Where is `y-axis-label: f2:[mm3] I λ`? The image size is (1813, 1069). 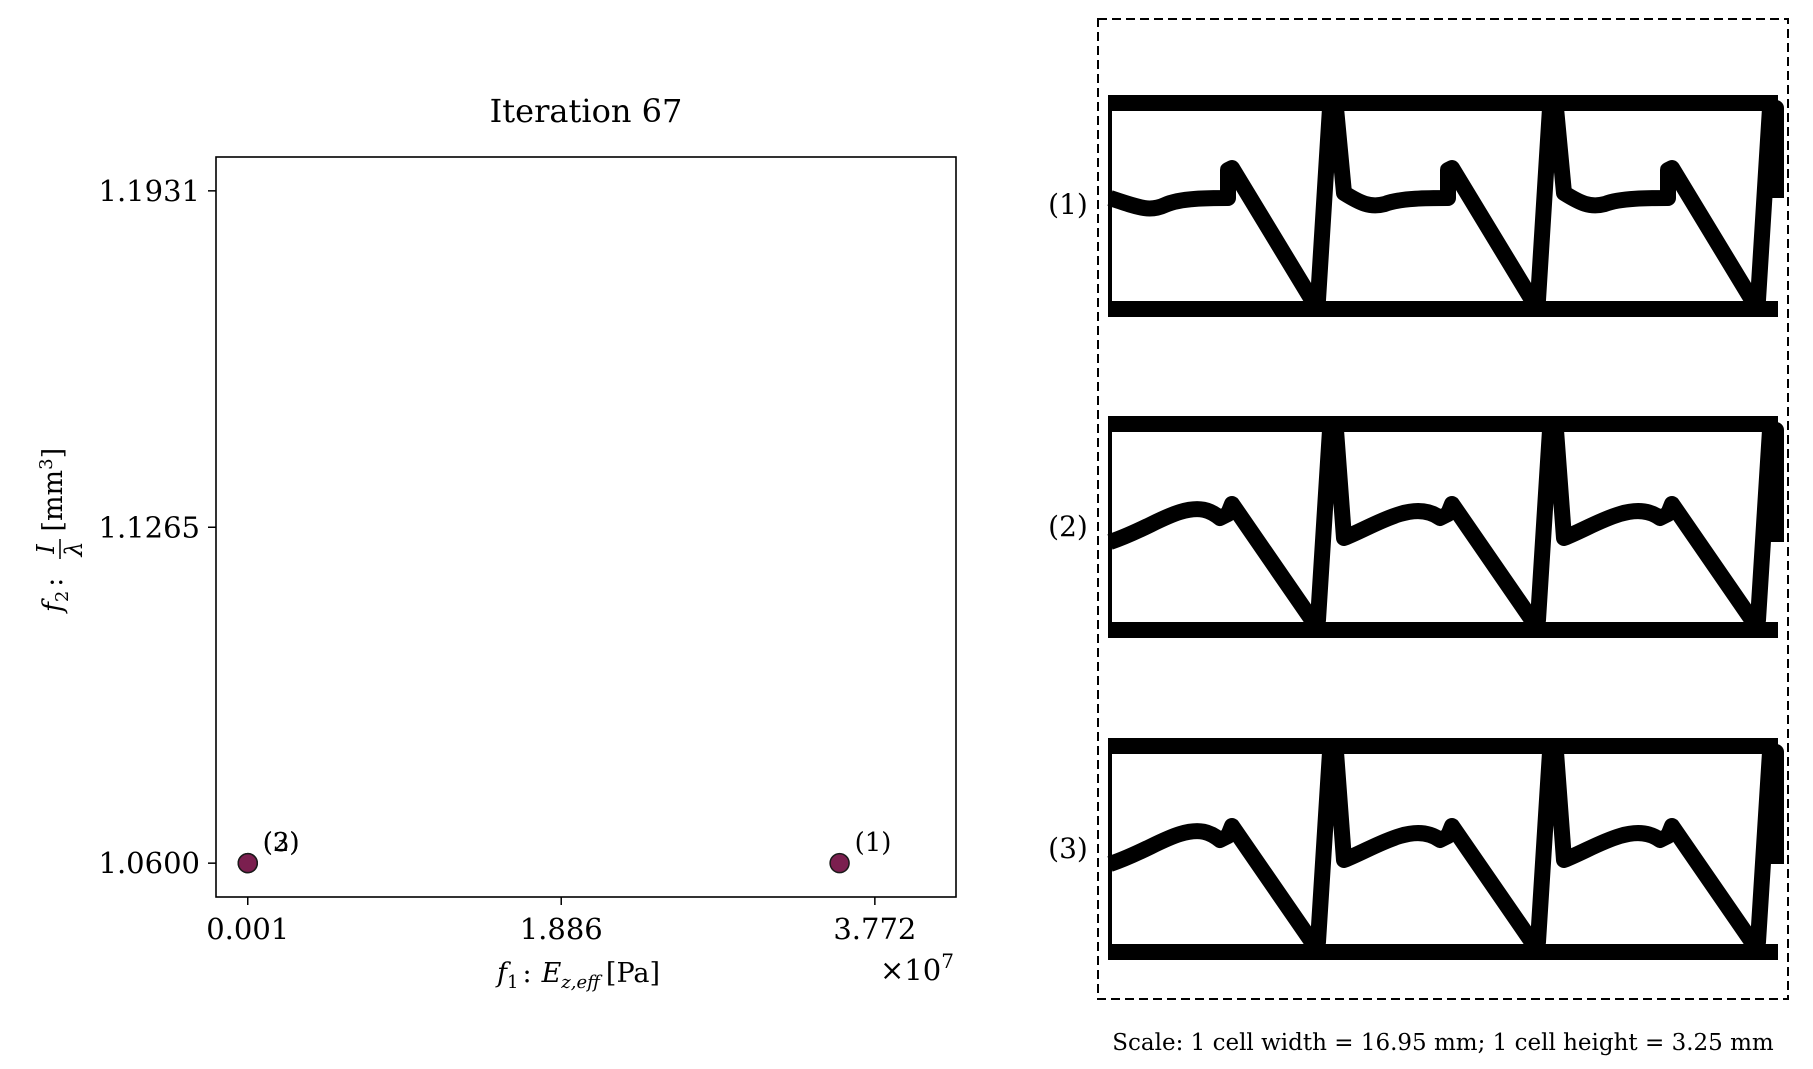
y-axis-label: f2:[mm3] I λ is located at coordinates (60, 531).